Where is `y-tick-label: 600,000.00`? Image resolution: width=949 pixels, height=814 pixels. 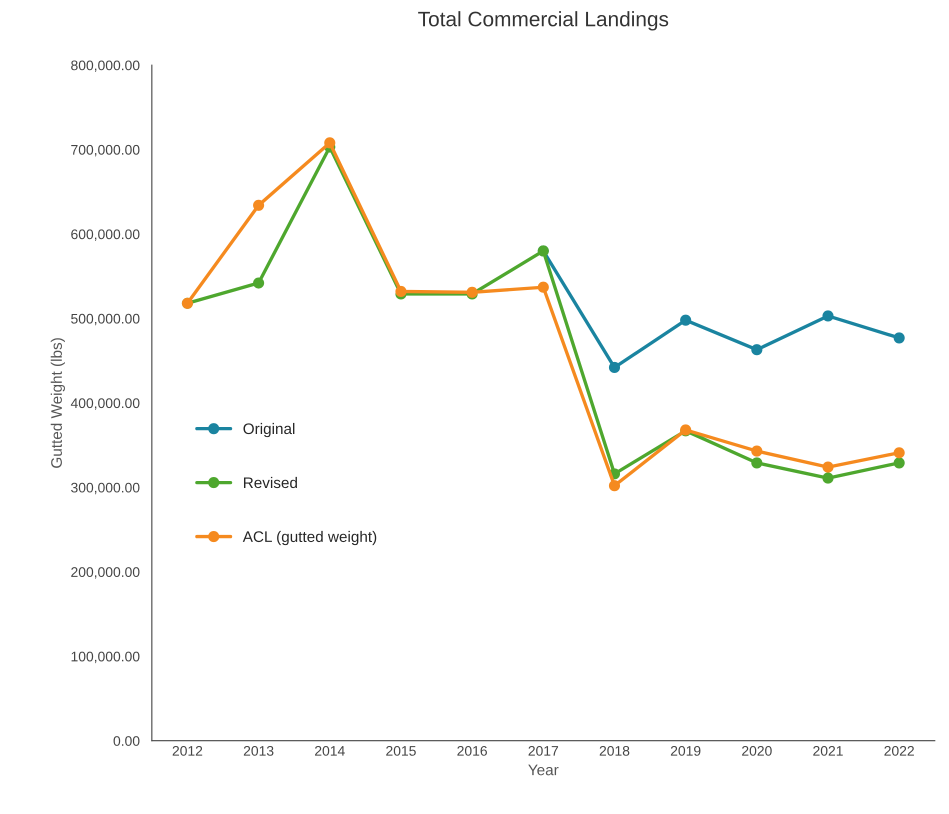 y-tick-label: 600,000.00 is located at coordinates (105, 235).